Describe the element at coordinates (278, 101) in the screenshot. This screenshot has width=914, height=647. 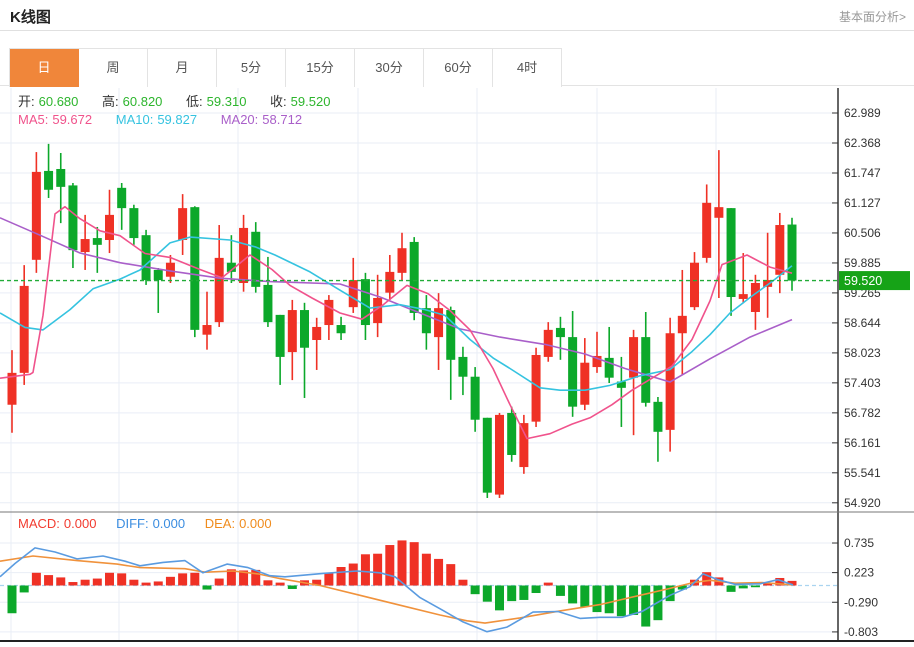
I see `close-label: 收:` at that location.